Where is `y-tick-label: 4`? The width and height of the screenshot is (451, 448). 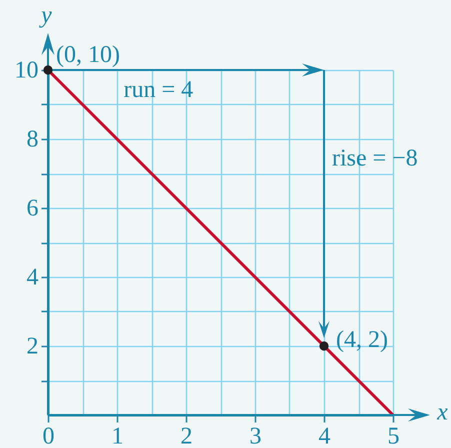 y-tick-label: 4 is located at coordinates (32, 277).